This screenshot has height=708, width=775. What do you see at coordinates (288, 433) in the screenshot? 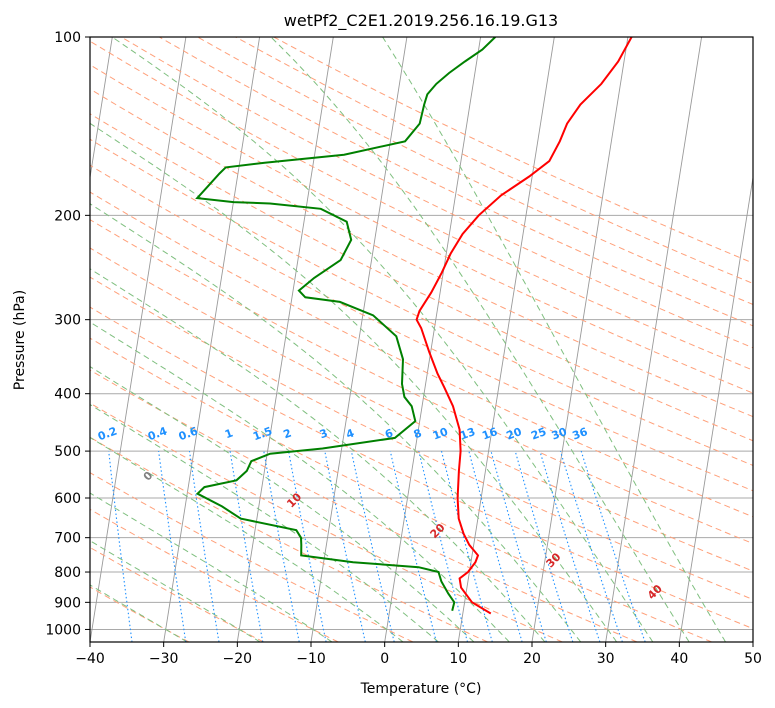
I see `mixing-ratio-label: 2` at bounding box center [288, 433].